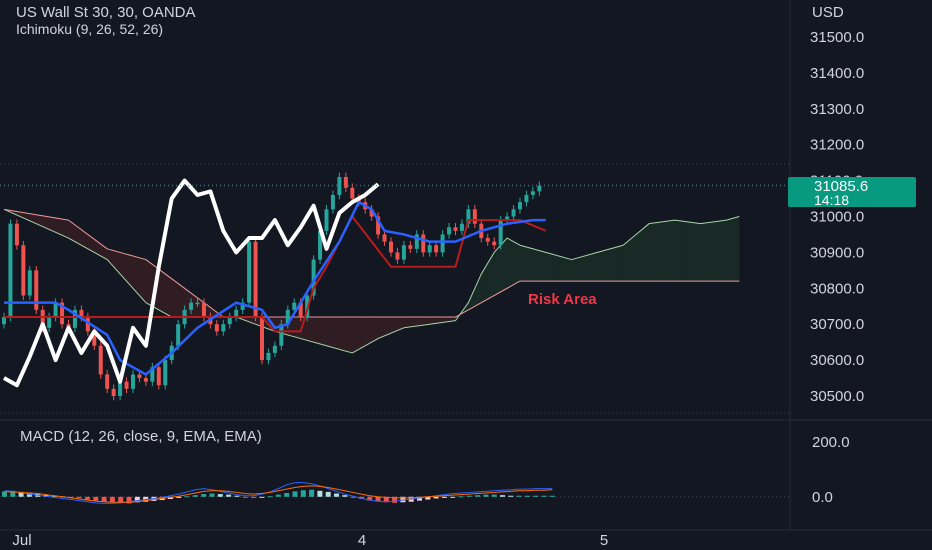  Describe the element at coordinates (362, 540) in the screenshot. I see `time-tick-label: 4` at that location.